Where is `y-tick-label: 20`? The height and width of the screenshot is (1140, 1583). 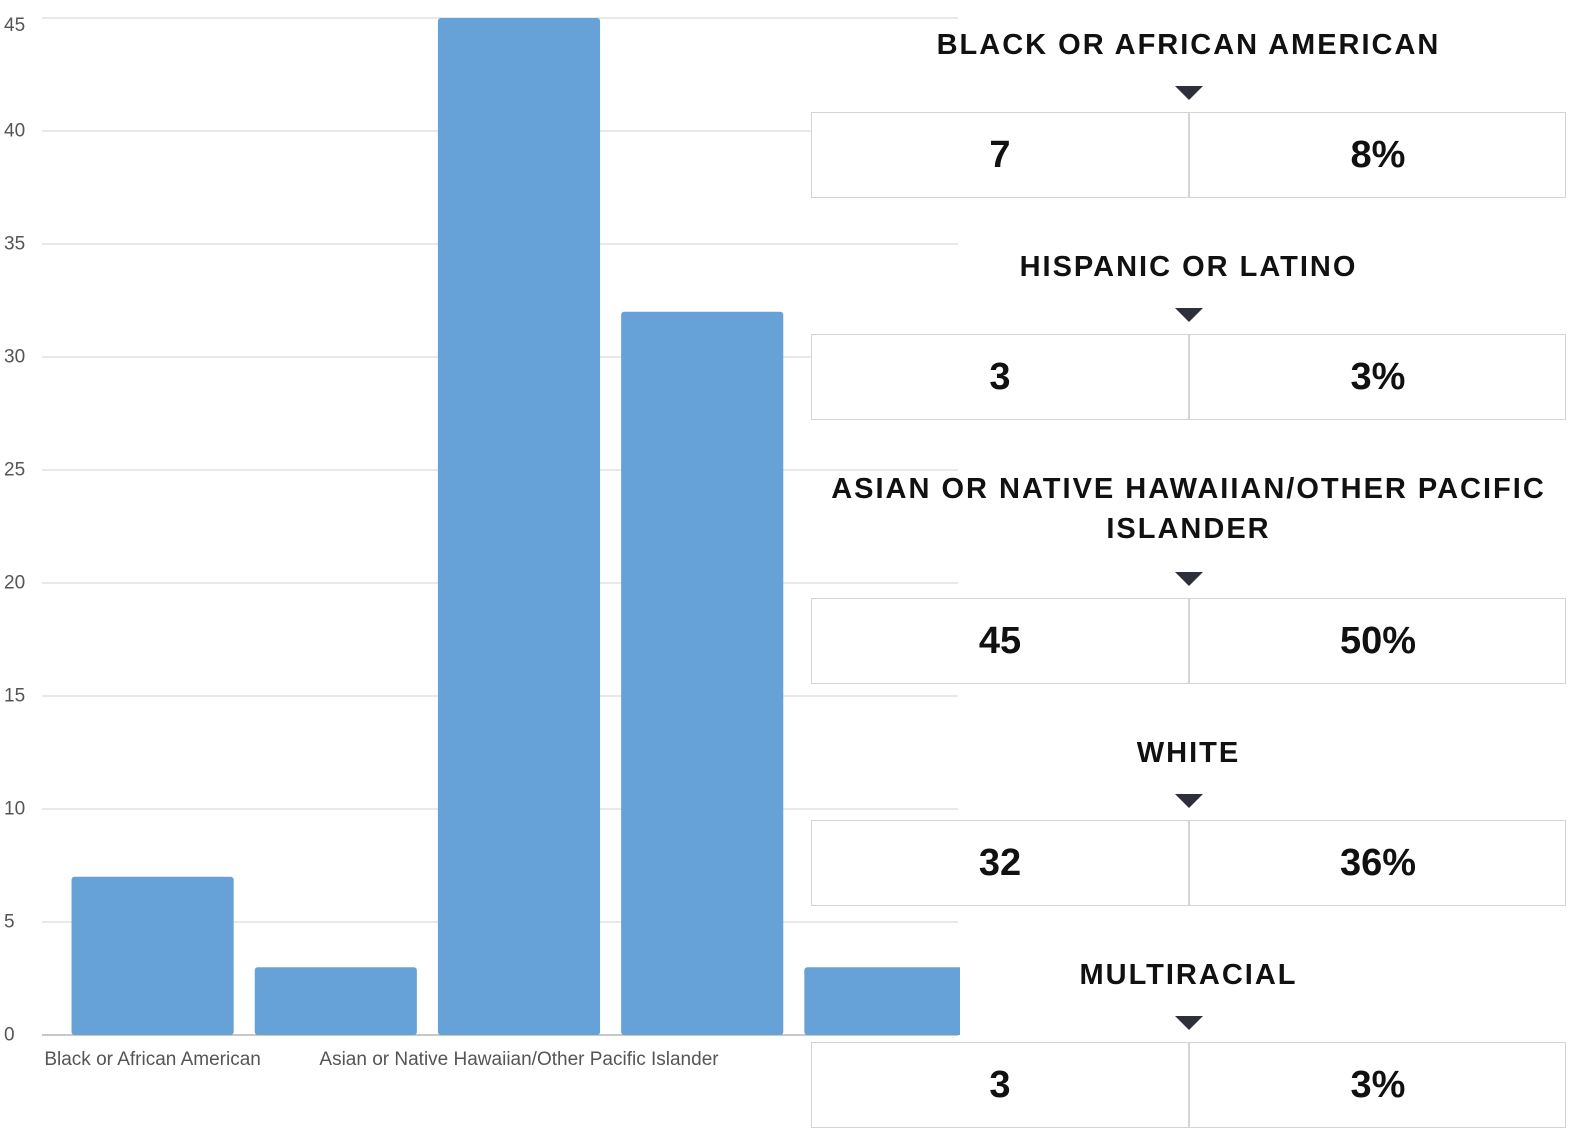
y-tick-label: 20 is located at coordinates (14, 583).